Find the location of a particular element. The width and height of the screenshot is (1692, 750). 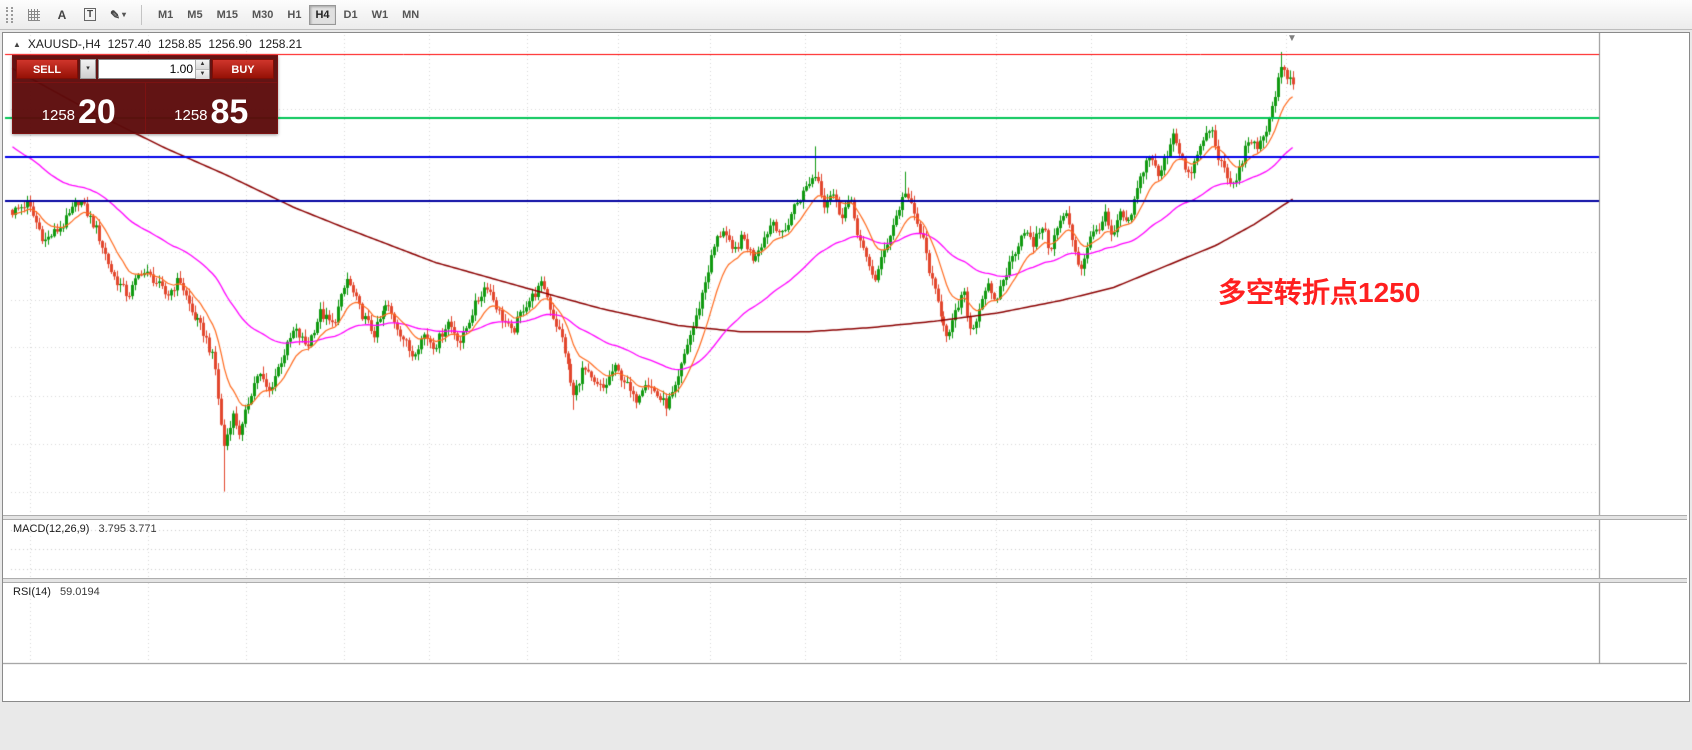

timeframe-button-h4: H4 is located at coordinates (322, 14).